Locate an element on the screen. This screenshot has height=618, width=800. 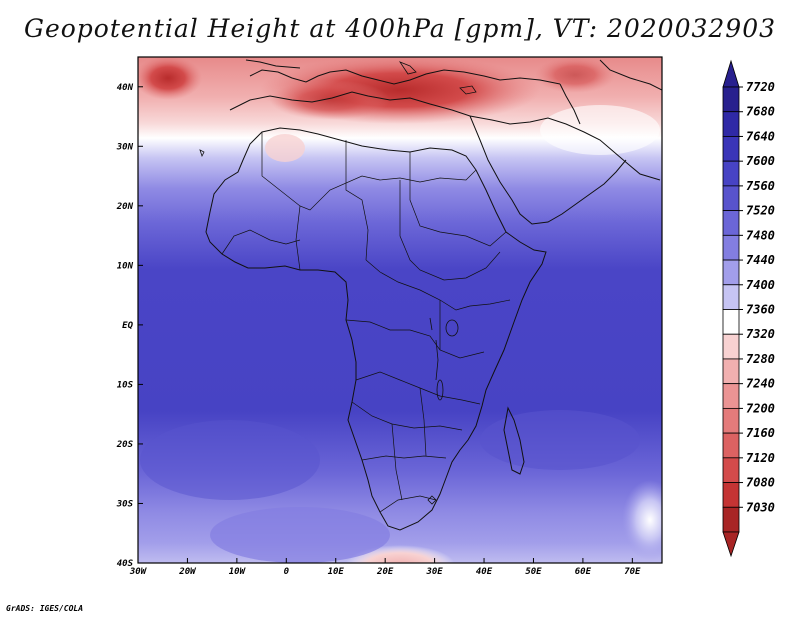
colorbar-label: 7030 is located at coordinates (760, 507).